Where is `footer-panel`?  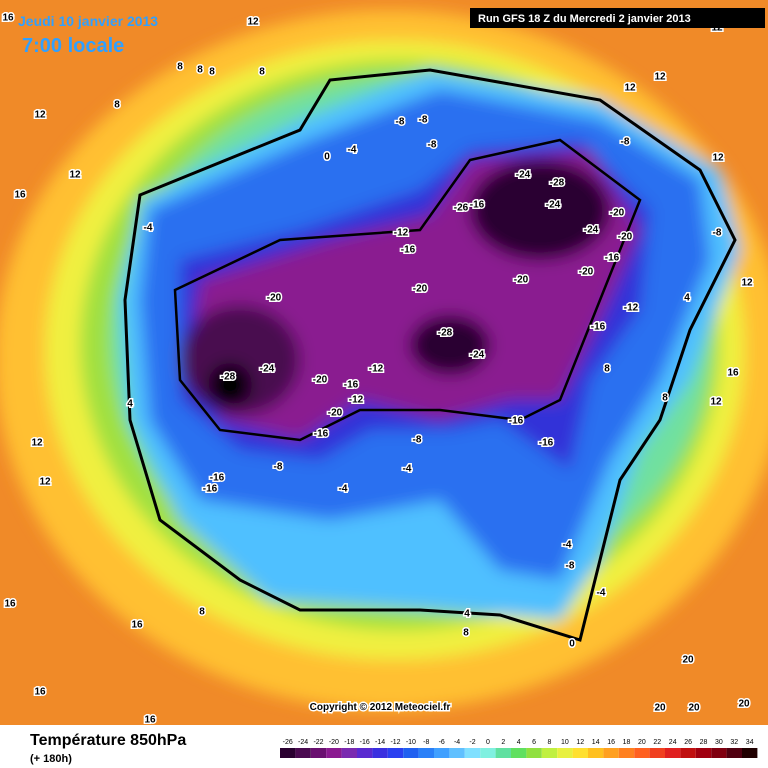
footer-panel is located at coordinates (384, 746).